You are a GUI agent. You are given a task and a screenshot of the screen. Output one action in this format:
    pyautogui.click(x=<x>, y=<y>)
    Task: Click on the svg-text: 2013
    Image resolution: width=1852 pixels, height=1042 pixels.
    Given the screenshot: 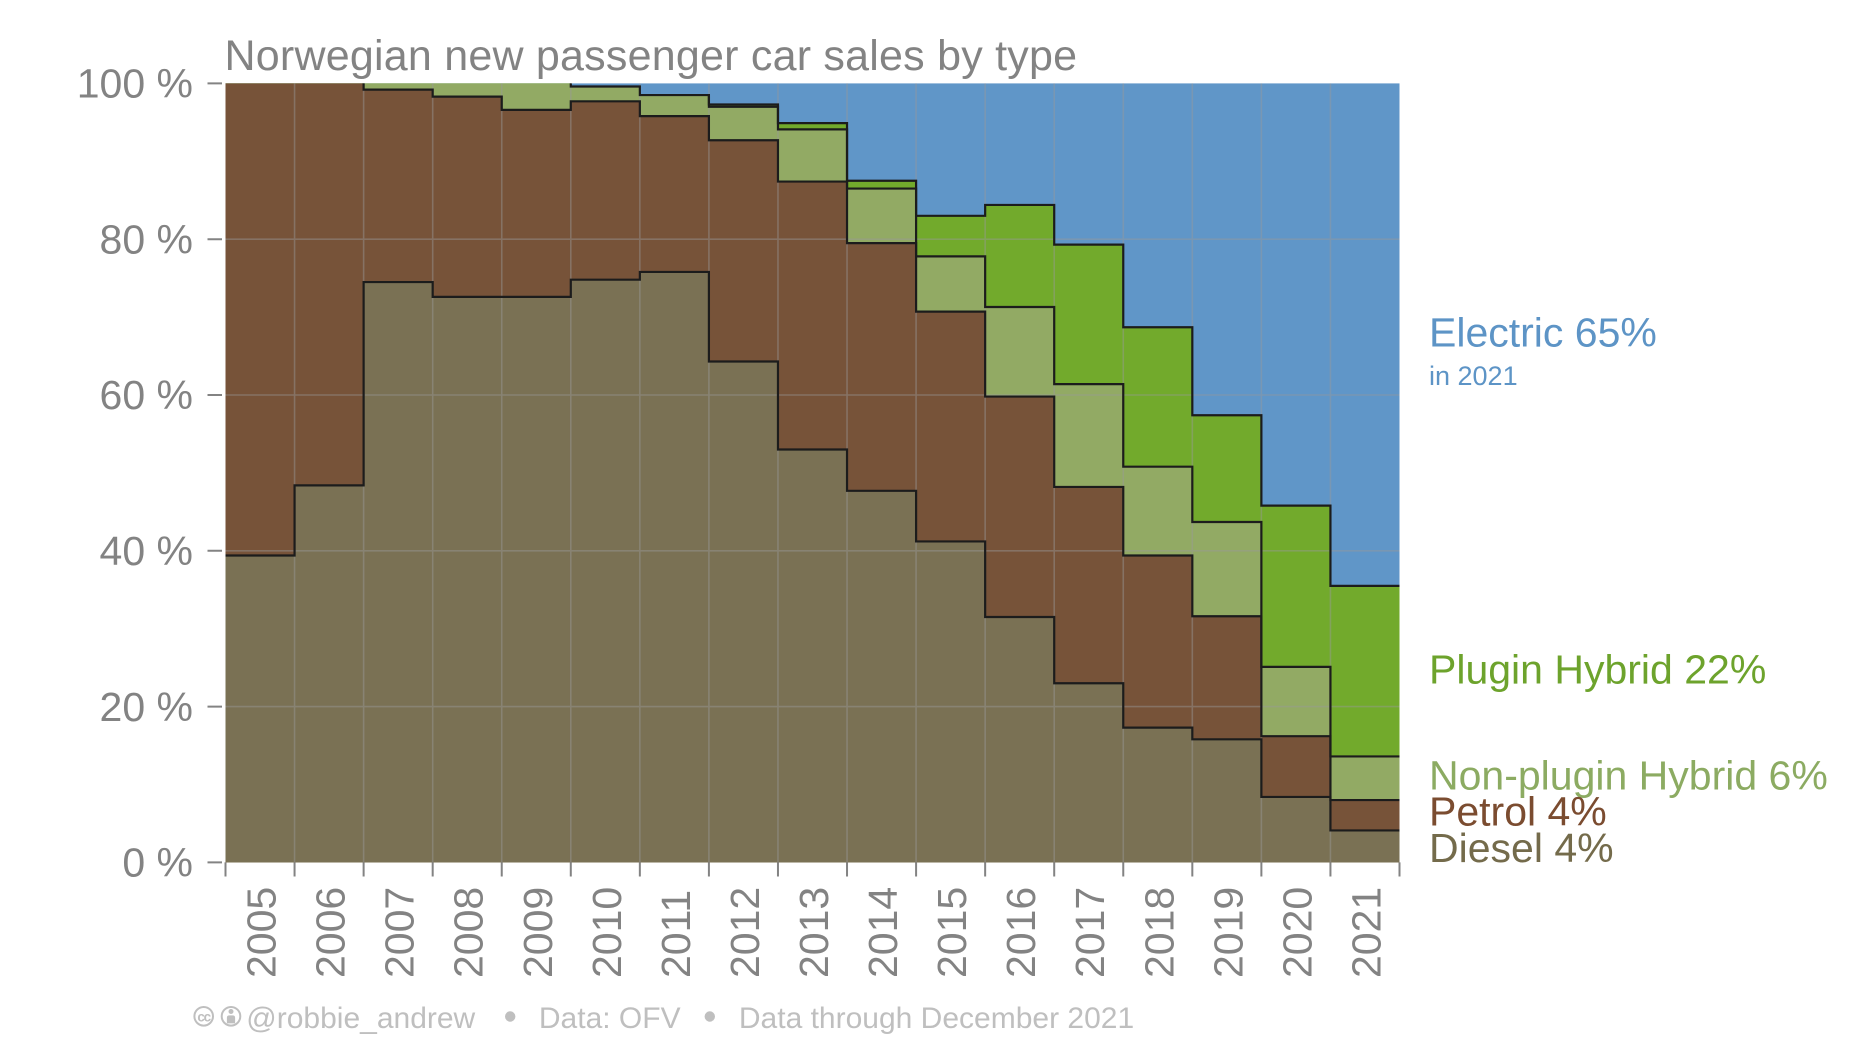 What is the action you would take?
    pyautogui.click(x=814, y=932)
    